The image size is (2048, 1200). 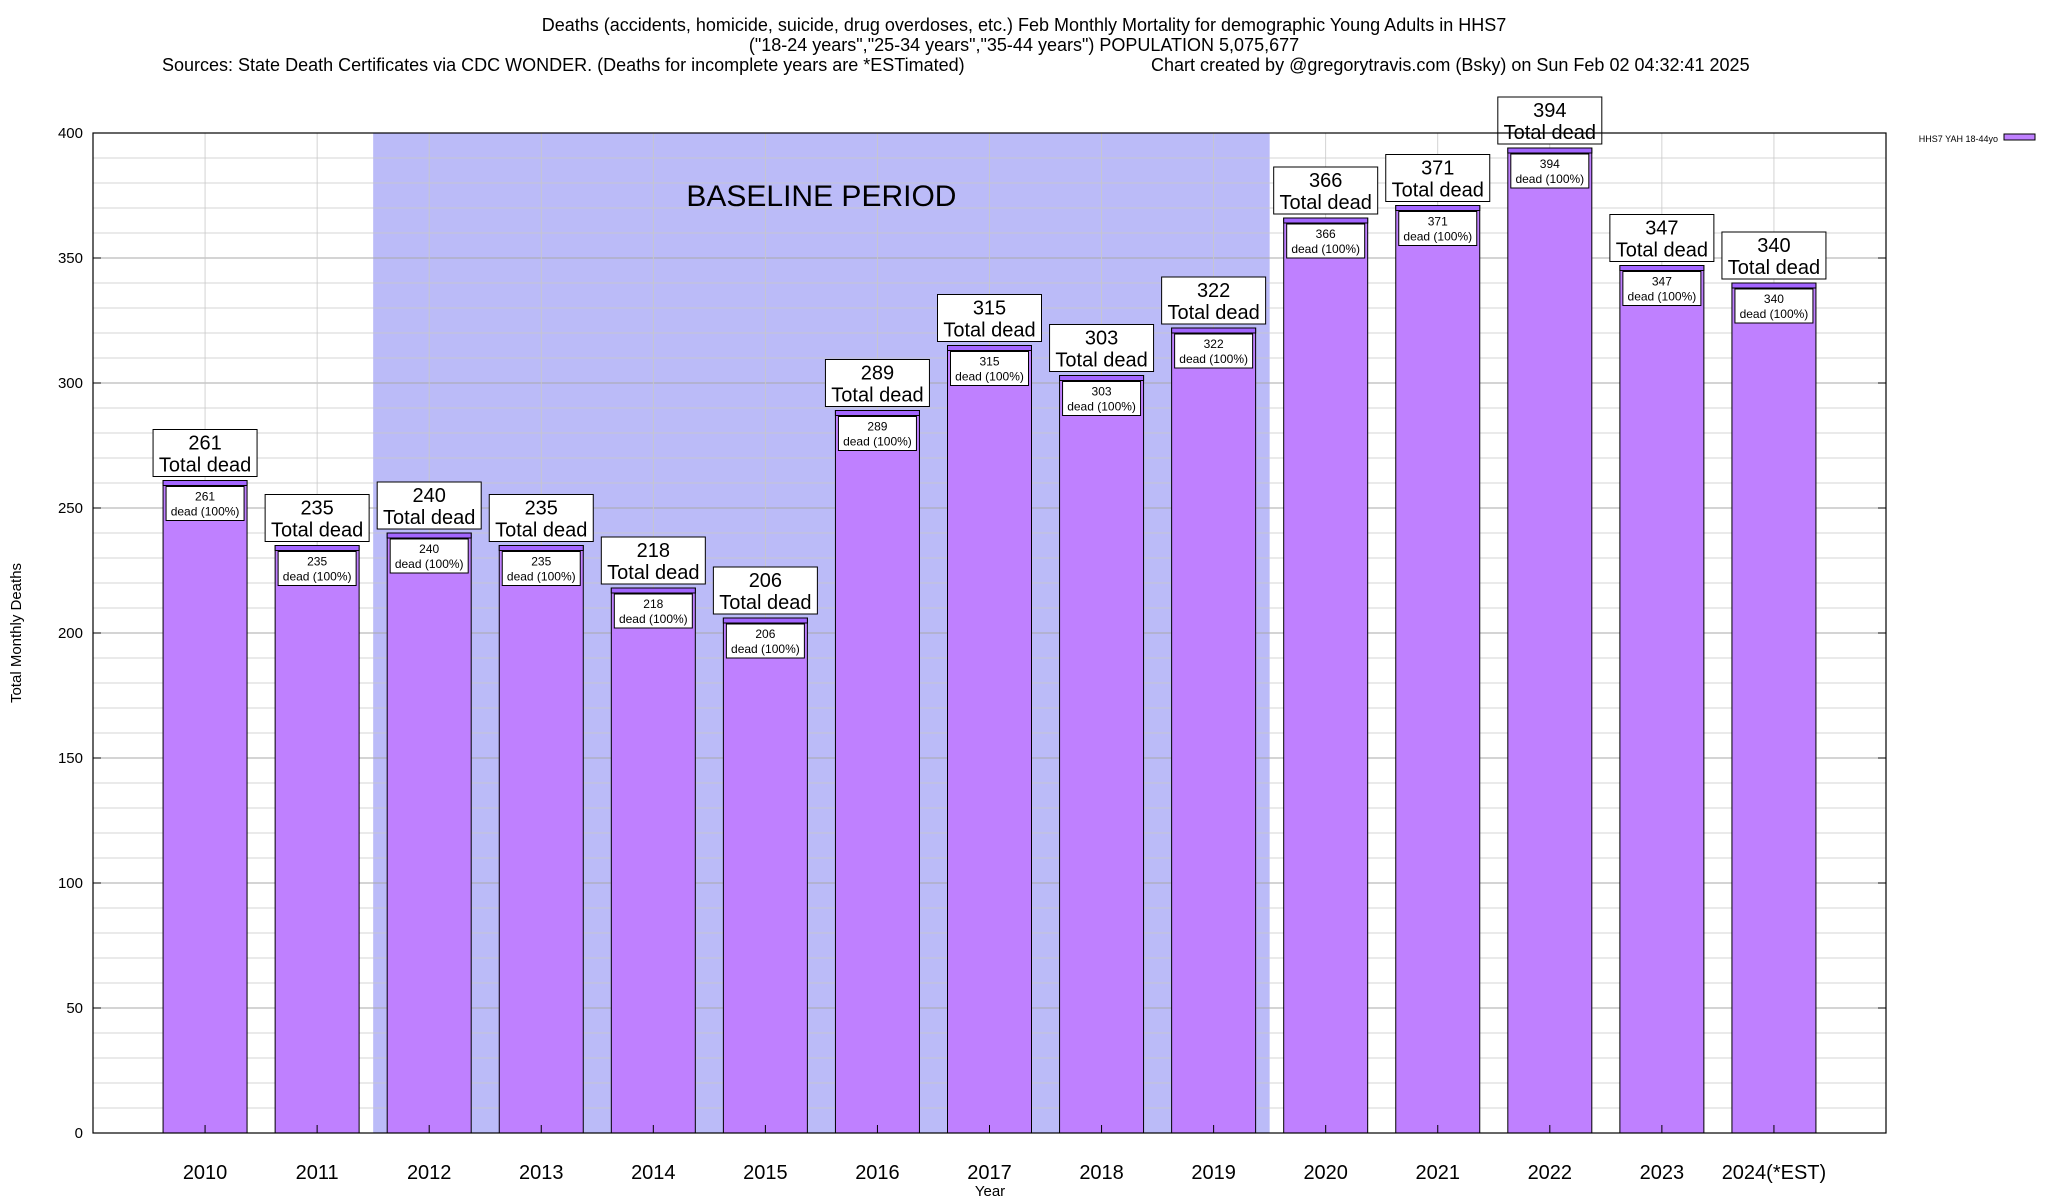 What do you see at coordinates (1662, 282) in the screenshot?
I see `inner-value-label: 347` at bounding box center [1662, 282].